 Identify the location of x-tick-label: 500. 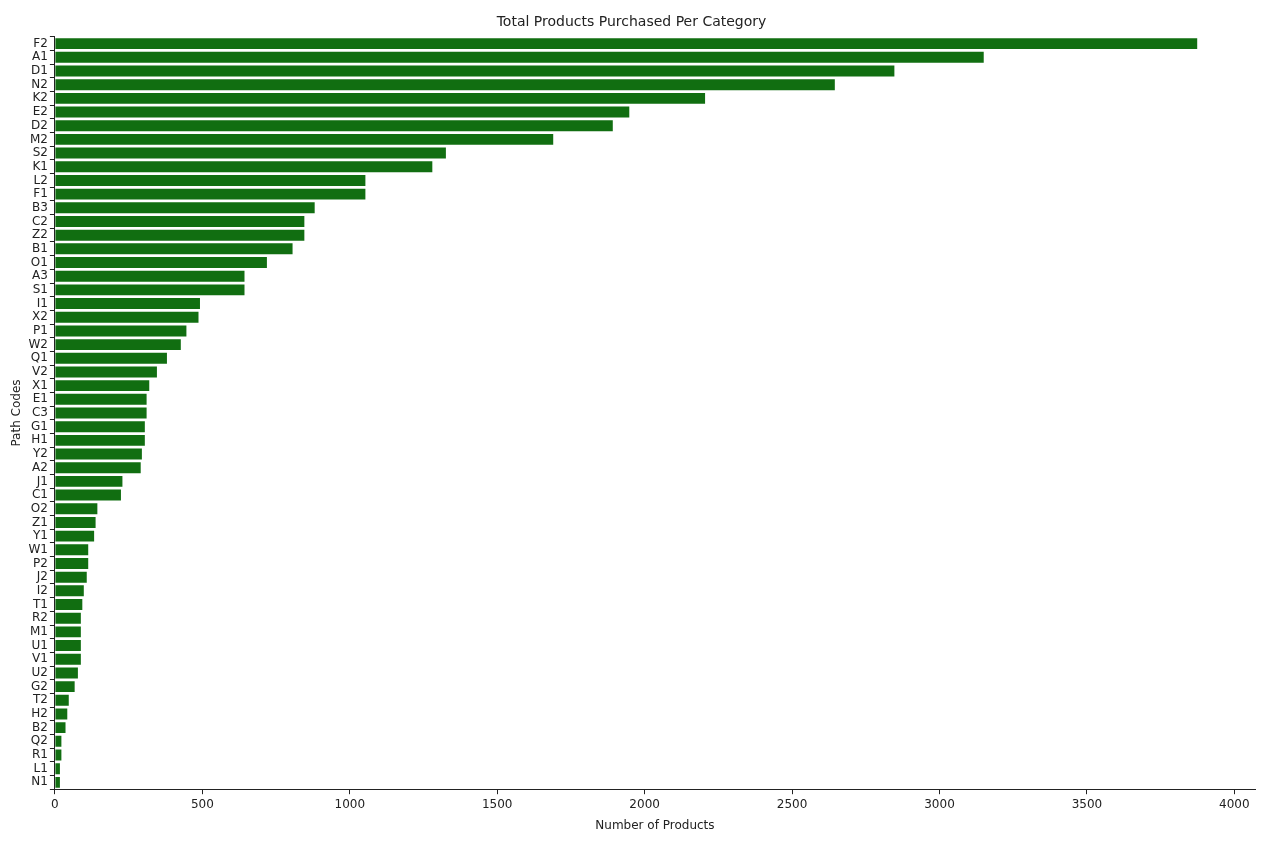
(202, 803).